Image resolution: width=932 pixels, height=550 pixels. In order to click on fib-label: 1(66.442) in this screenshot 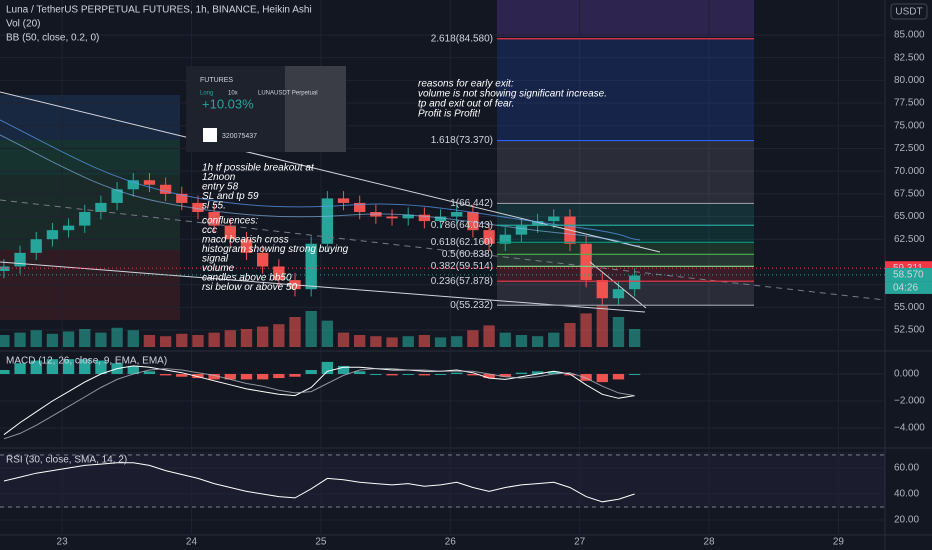, I will do `click(471, 203)`.